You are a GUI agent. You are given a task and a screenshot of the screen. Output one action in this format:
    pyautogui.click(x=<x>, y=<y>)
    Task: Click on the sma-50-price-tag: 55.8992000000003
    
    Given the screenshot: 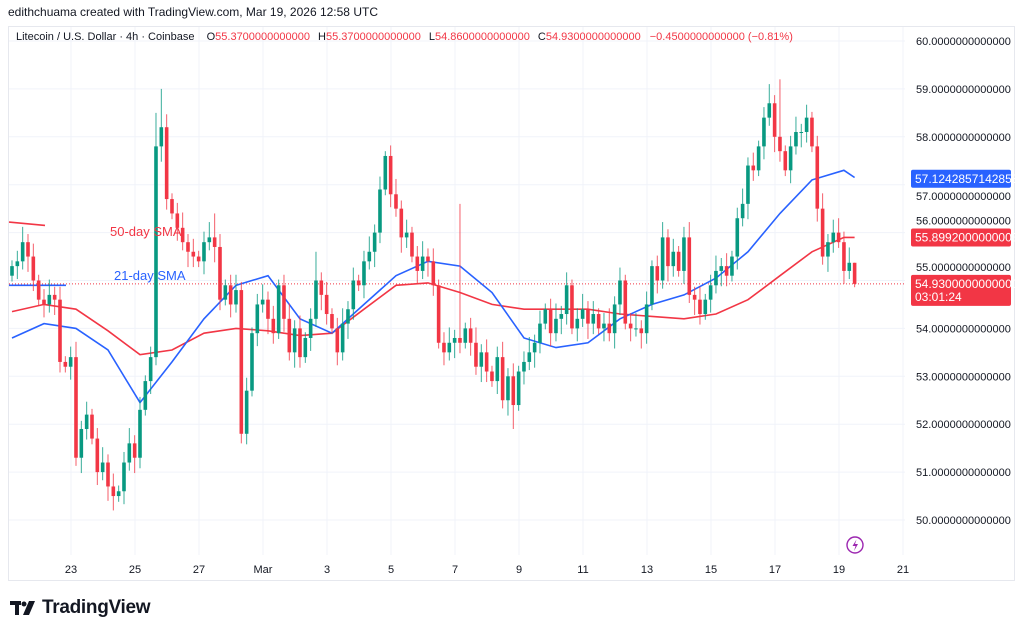 What is the action you would take?
    pyautogui.click(x=965, y=237)
    